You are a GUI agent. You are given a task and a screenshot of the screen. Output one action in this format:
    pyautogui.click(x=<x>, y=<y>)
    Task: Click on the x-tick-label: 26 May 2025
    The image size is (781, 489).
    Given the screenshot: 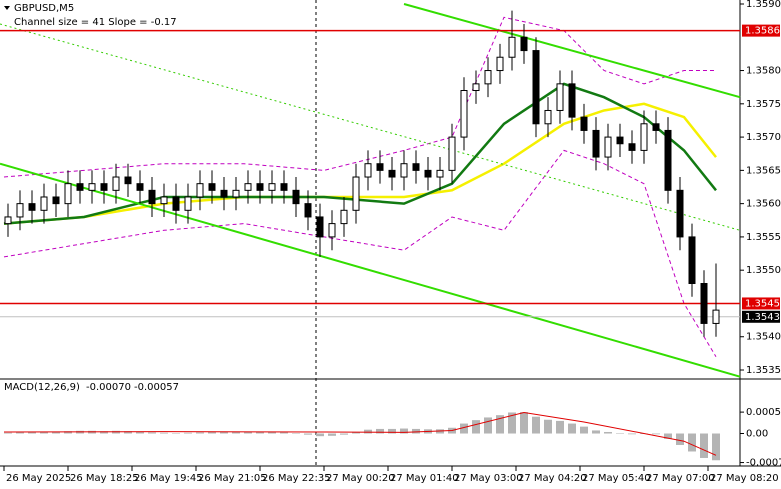 What is the action you would take?
    pyautogui.click(x=38, y=478)
    